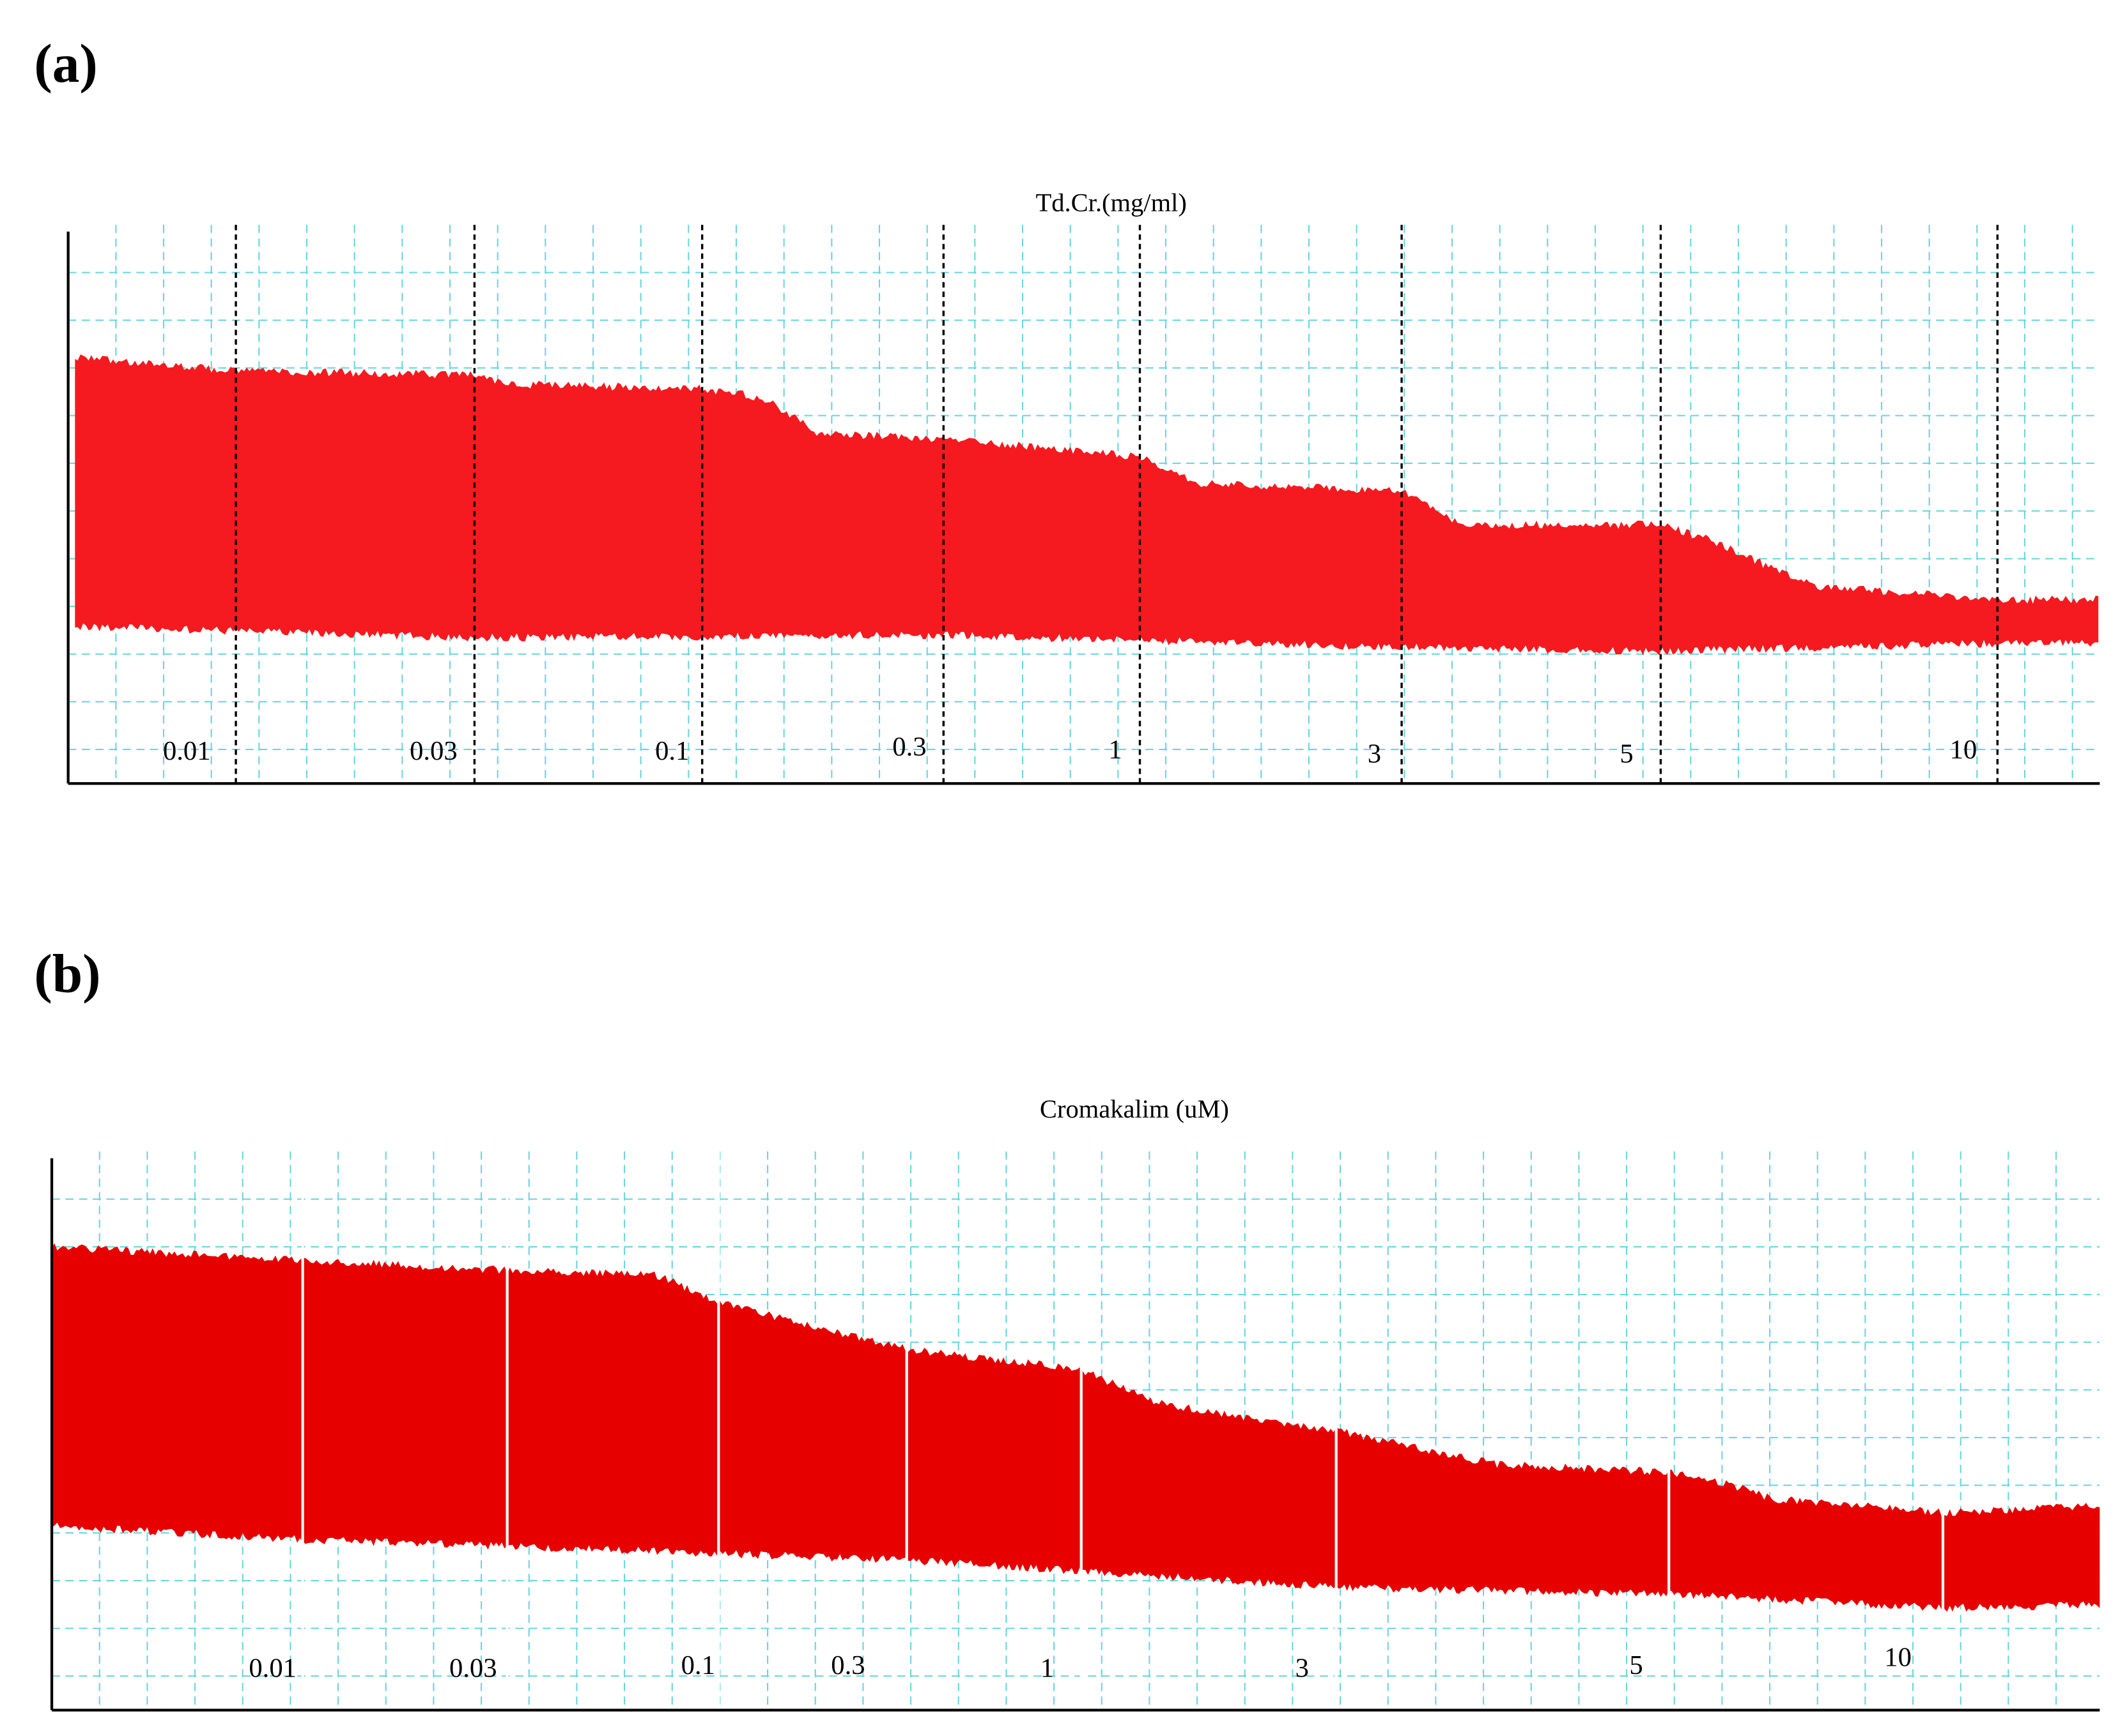 Image resolution: width=2127 pixels, height=1736 pixels. What do you see at coordinates (1134, 1109) in the screenshot?
I see `panel-title: Cromakalim (uM)` at bounding box center [1134, 1109].